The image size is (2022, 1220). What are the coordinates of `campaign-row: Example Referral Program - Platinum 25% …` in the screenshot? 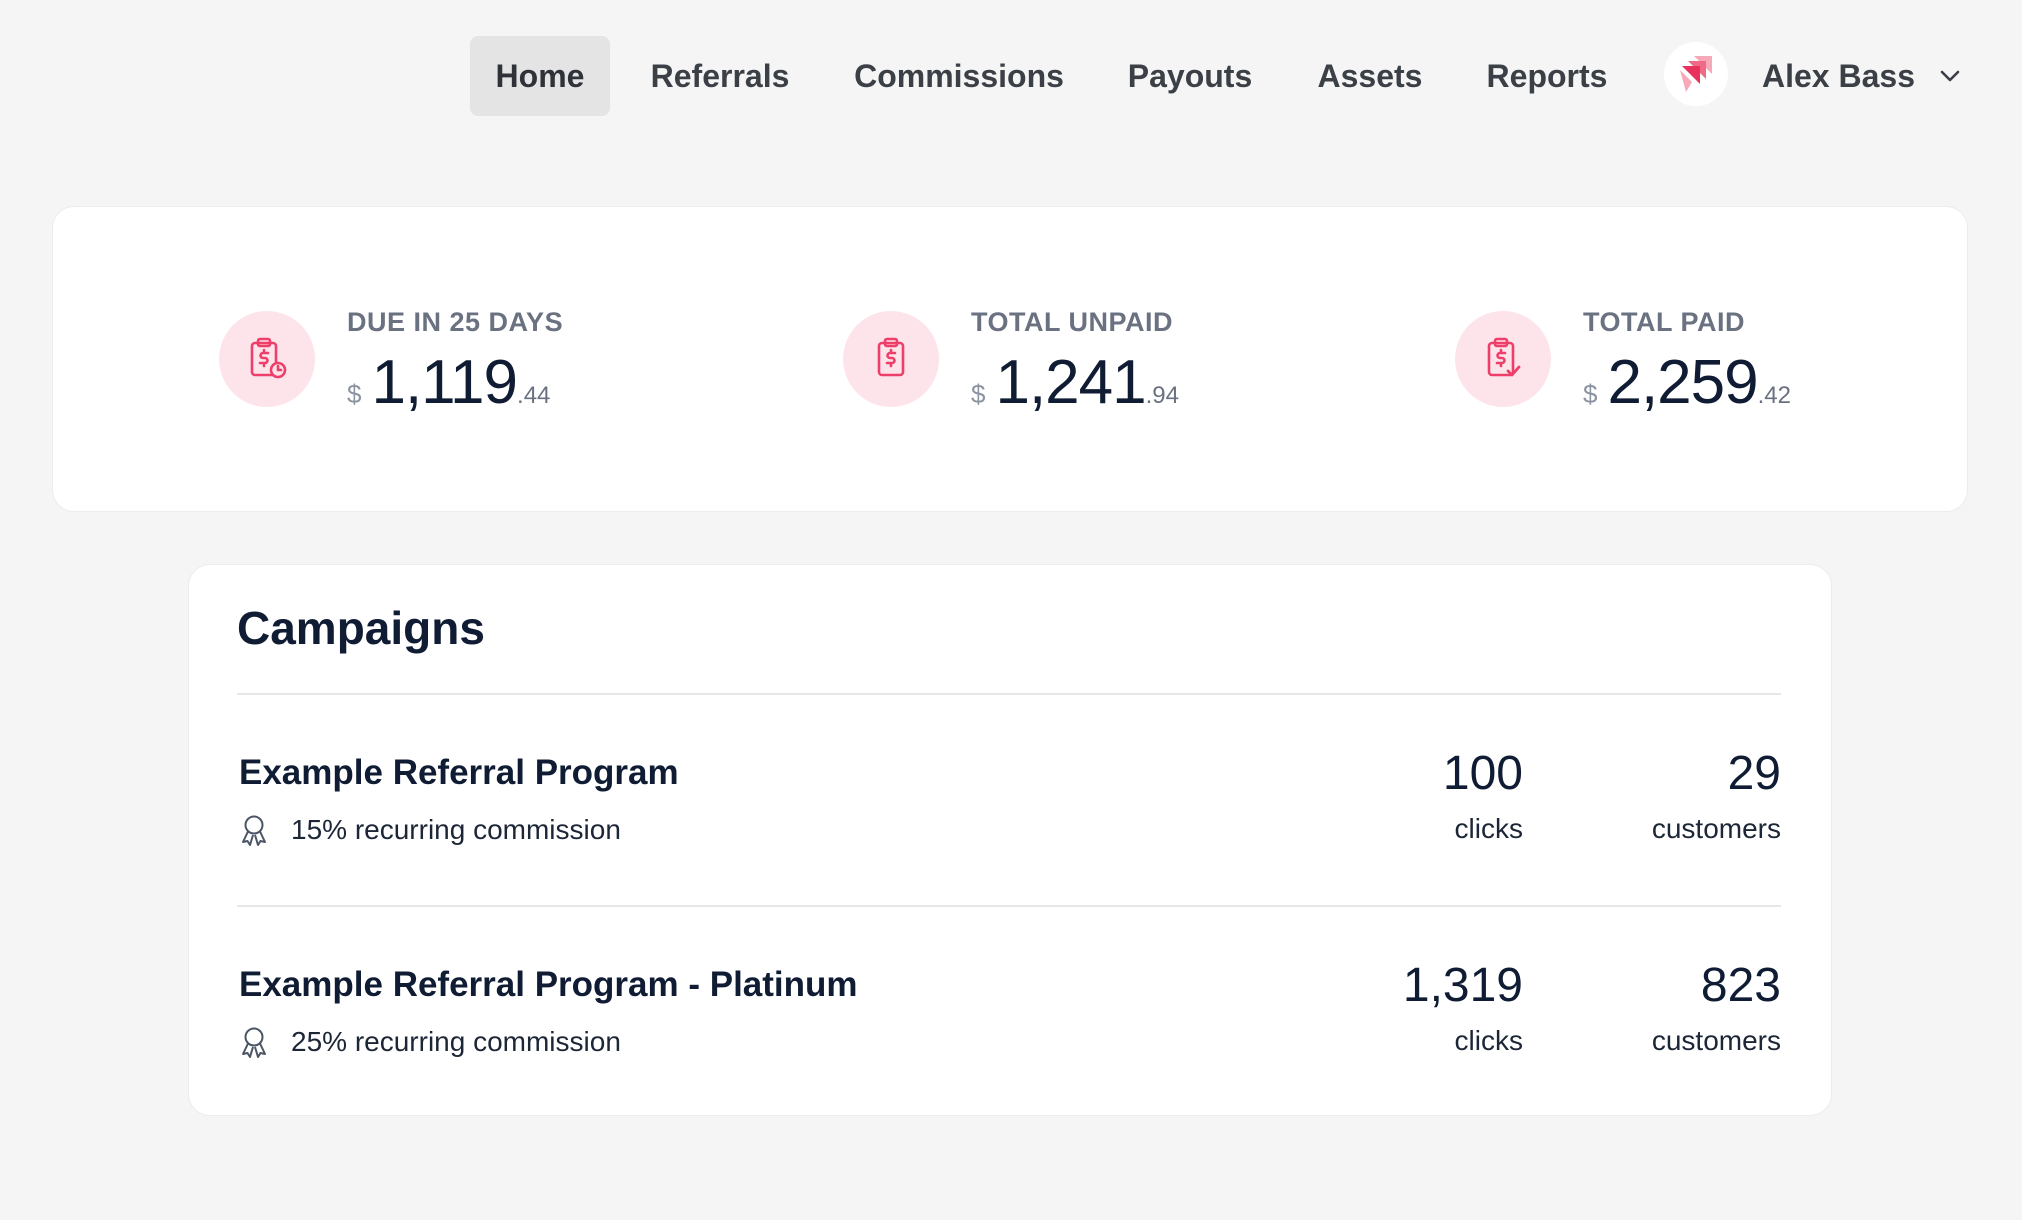 It's located at (1009, 1030).